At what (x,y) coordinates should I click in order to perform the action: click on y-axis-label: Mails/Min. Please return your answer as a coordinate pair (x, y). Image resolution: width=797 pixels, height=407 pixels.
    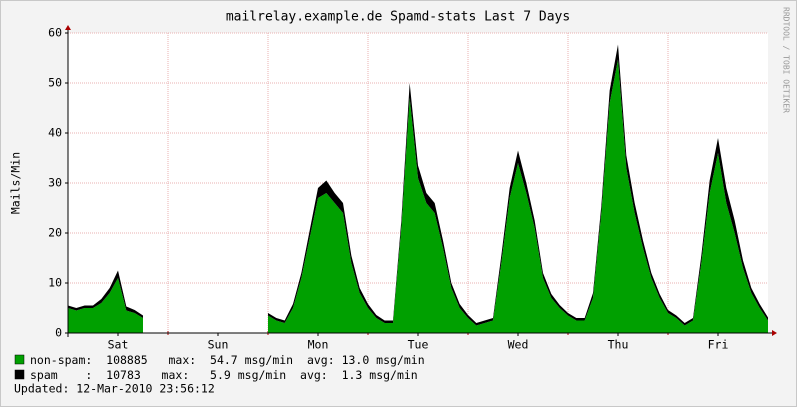
    Looking at the image, I should click on (16, 183).